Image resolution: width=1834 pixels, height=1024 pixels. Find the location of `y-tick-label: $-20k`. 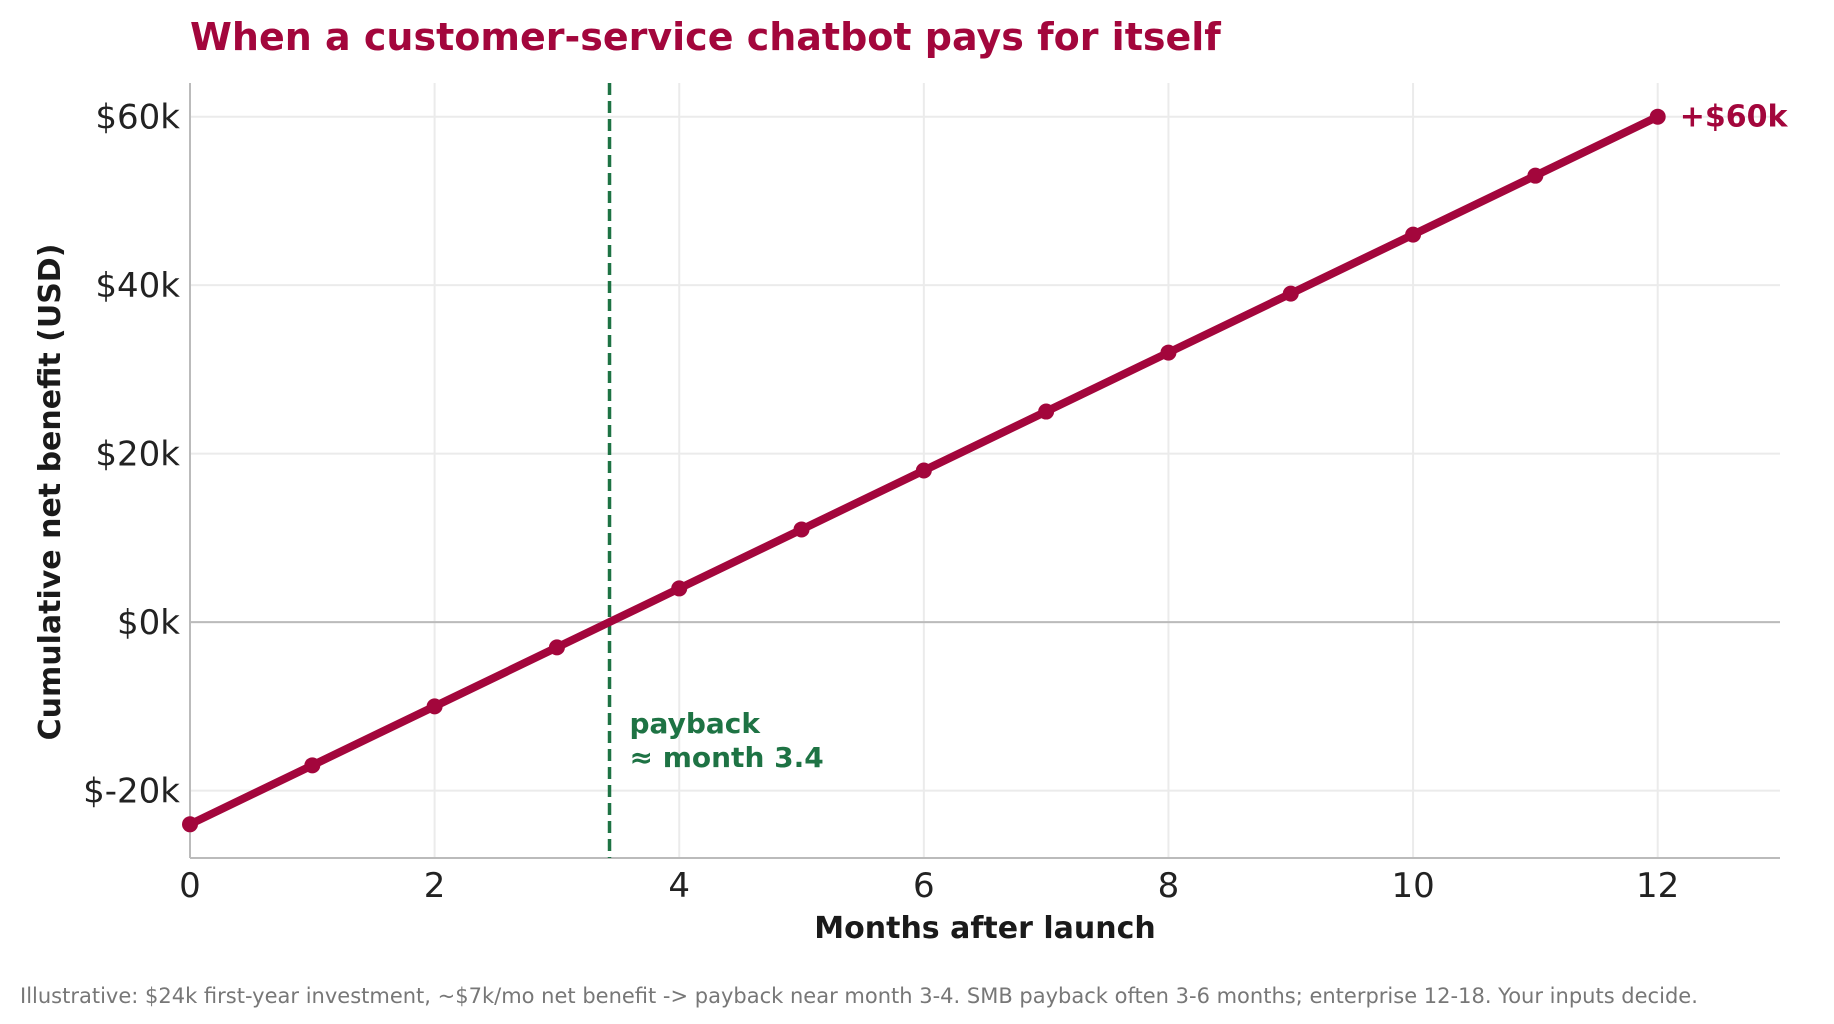

y-tick-label: $-20k is located at coordinates (131, 792).